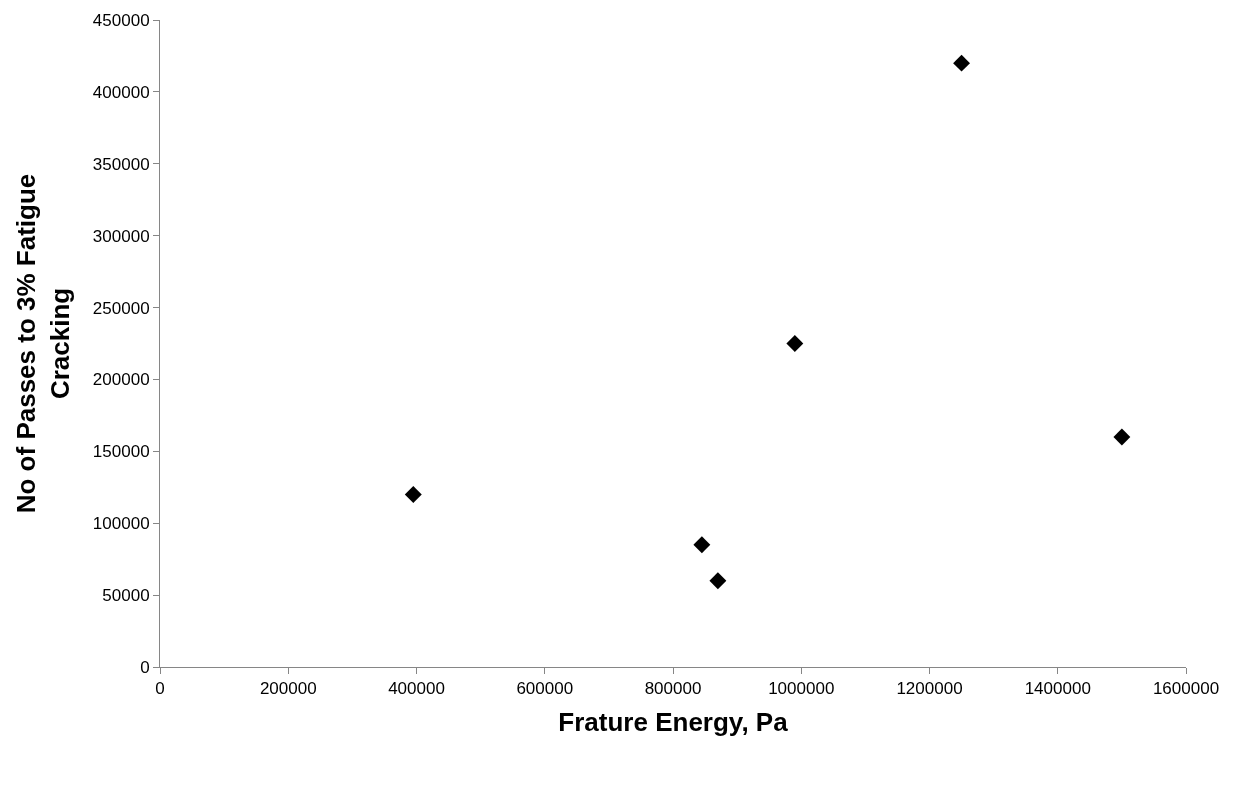 The height and width of the screenshot is (792, 1241). I want to click on x-tick-label: 1600000, so click(1186, 689).